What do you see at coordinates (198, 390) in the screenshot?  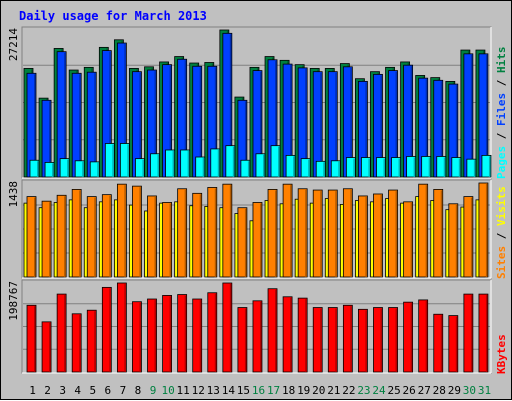 I see `x-tick-day-12: 12` at bounding box center [198, 390].